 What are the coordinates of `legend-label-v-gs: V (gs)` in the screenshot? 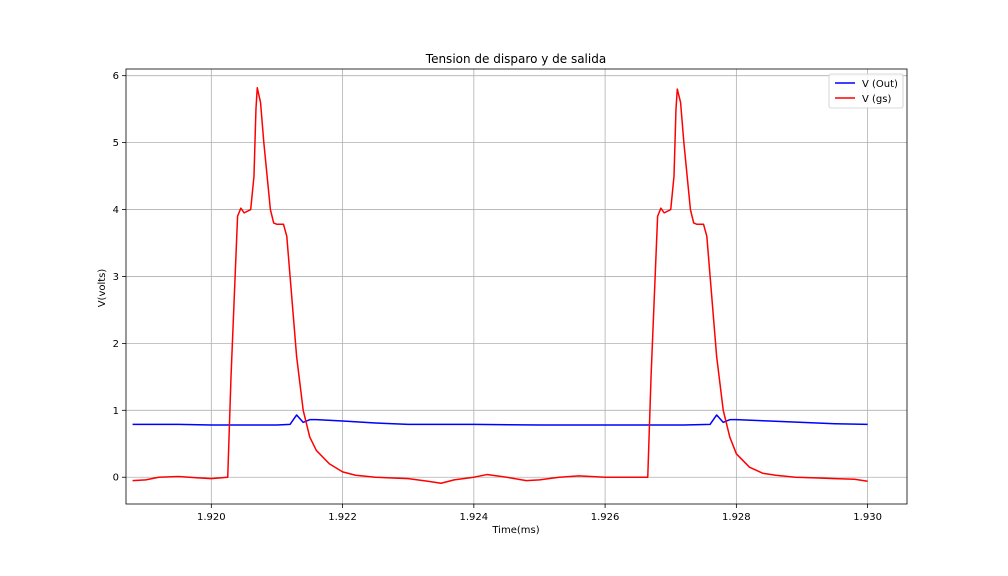 It's located at (876, 99).